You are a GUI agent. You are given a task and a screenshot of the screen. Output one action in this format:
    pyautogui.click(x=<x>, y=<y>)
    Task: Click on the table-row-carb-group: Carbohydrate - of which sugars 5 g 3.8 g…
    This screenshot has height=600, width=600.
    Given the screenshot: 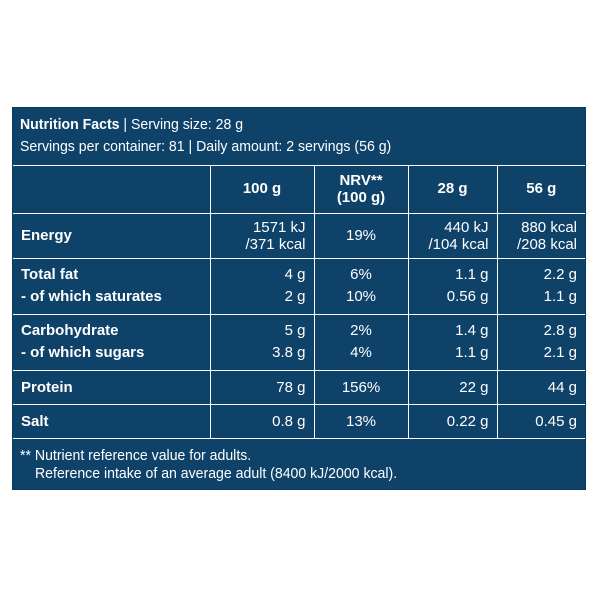 What is the action you would take?
    pyautogui.click(x=299, y=342)
    